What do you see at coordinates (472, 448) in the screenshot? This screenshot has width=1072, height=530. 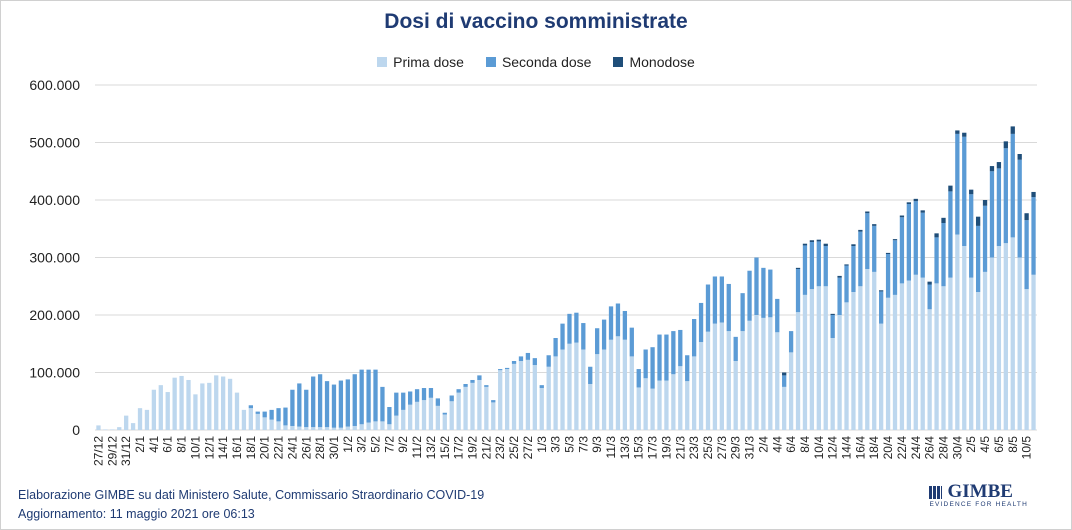 I see `x-tick-label: 19/2` at bounding box center [472, 448].